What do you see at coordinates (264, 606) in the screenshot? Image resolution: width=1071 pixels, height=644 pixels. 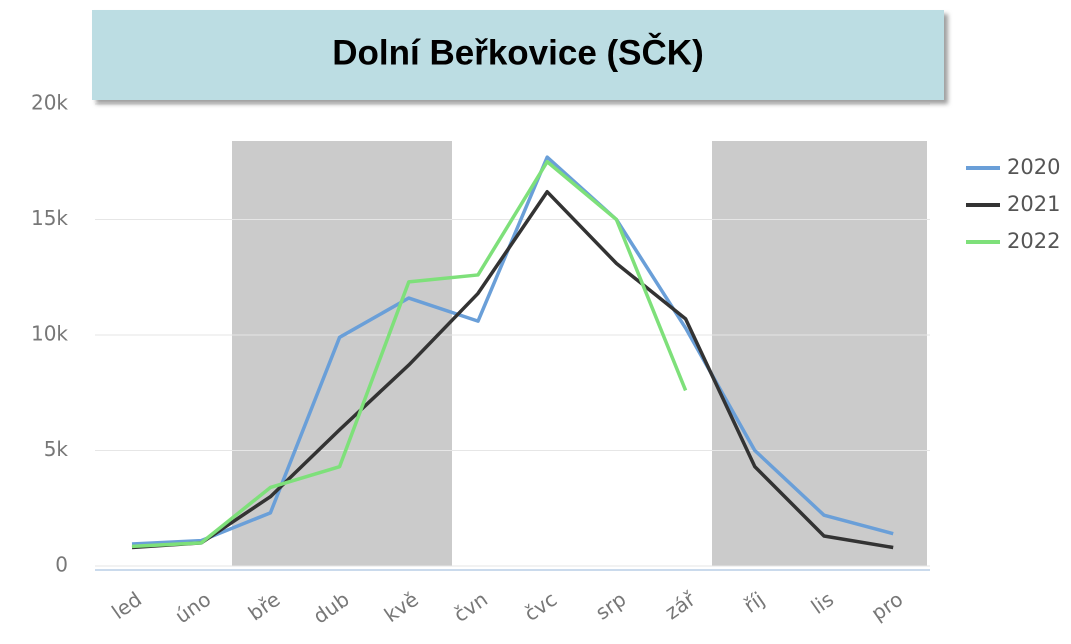 I see `x-tick-label: bře` at bounding box center [264, 606].